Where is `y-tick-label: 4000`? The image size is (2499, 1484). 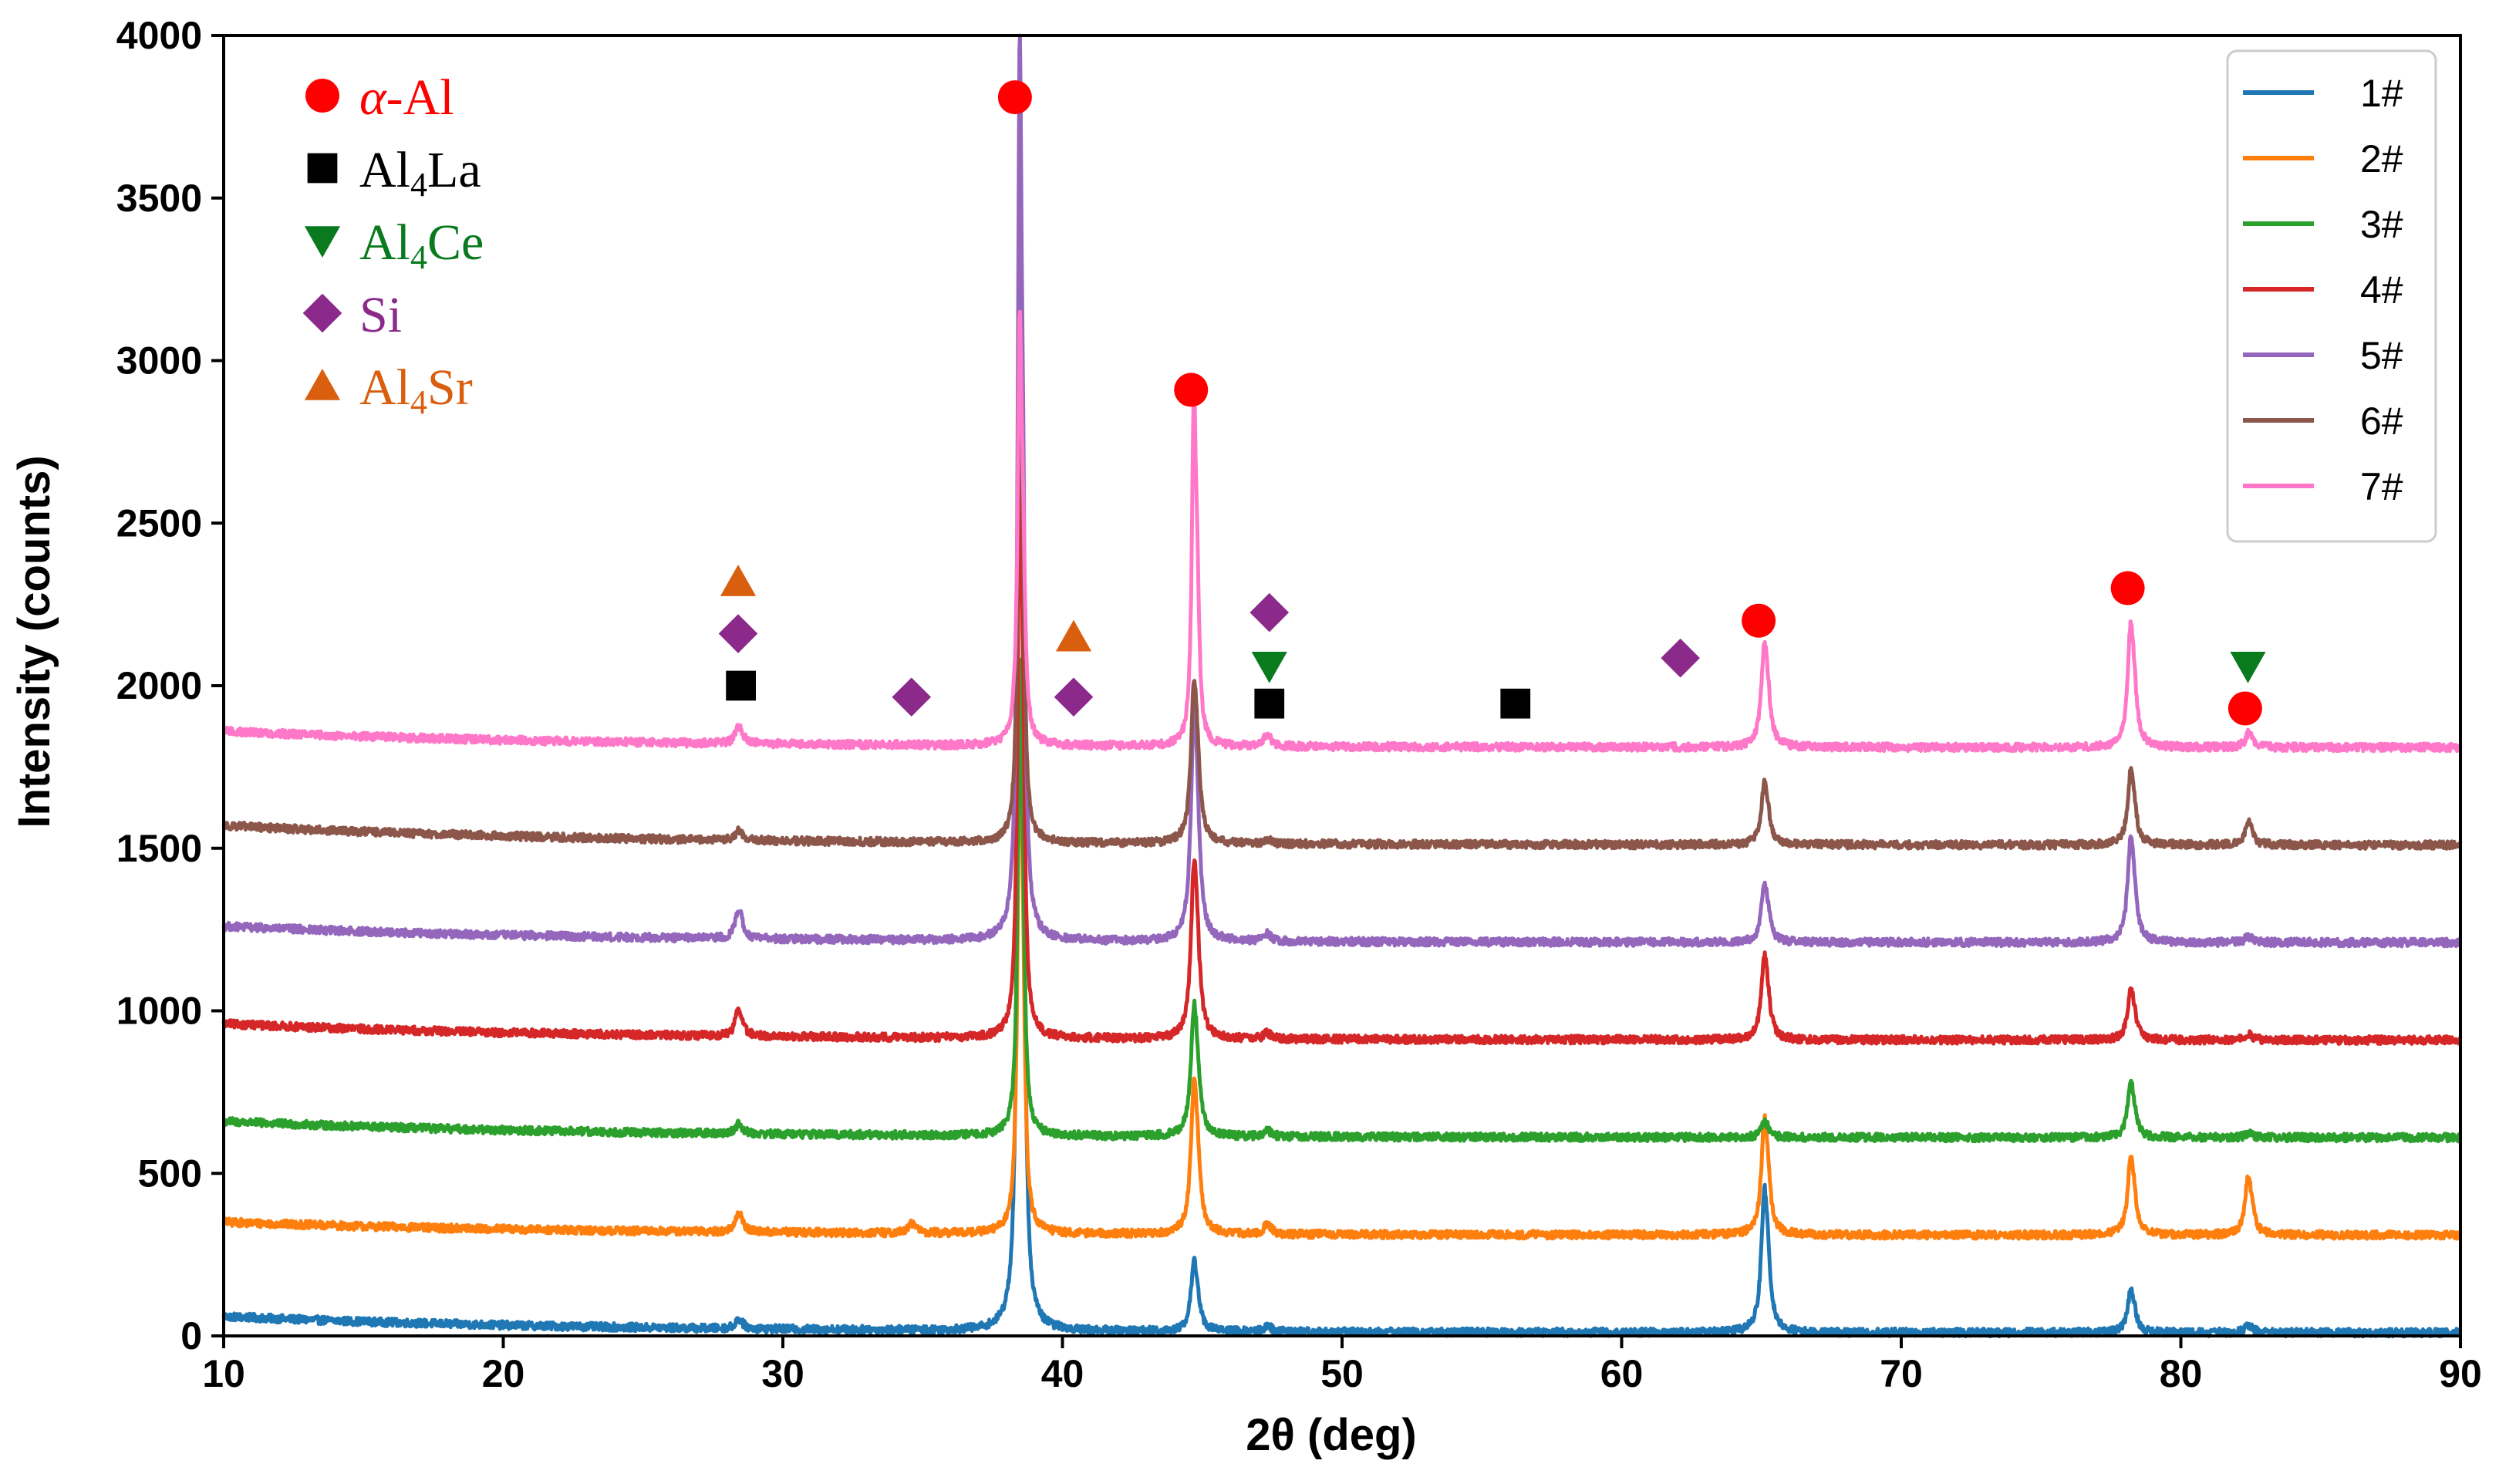 y-tick-label: 4000 is located at coordinates (159, 35).